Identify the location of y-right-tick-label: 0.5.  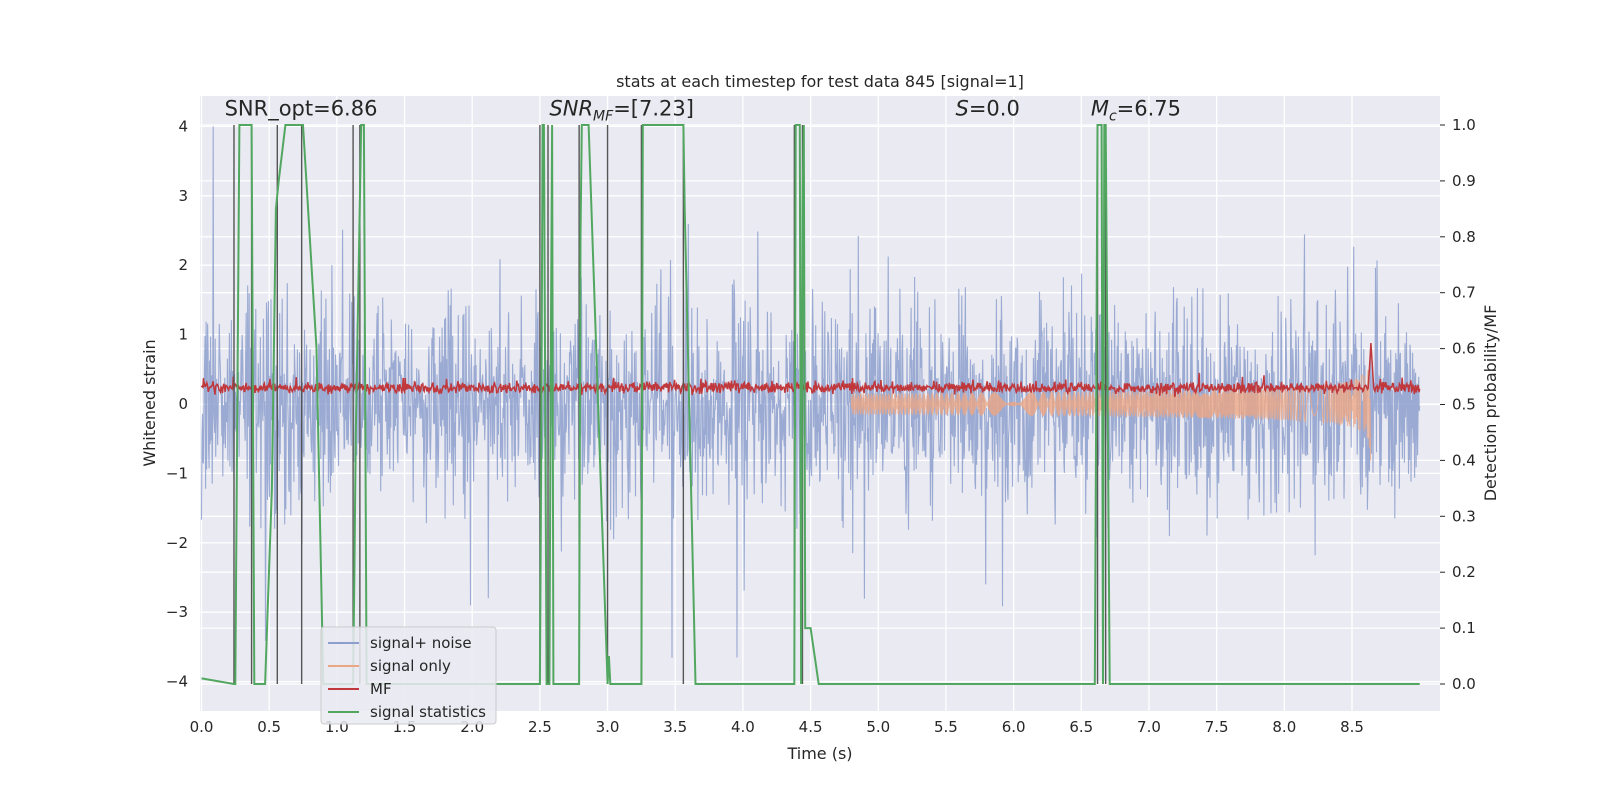
(1464, 405).